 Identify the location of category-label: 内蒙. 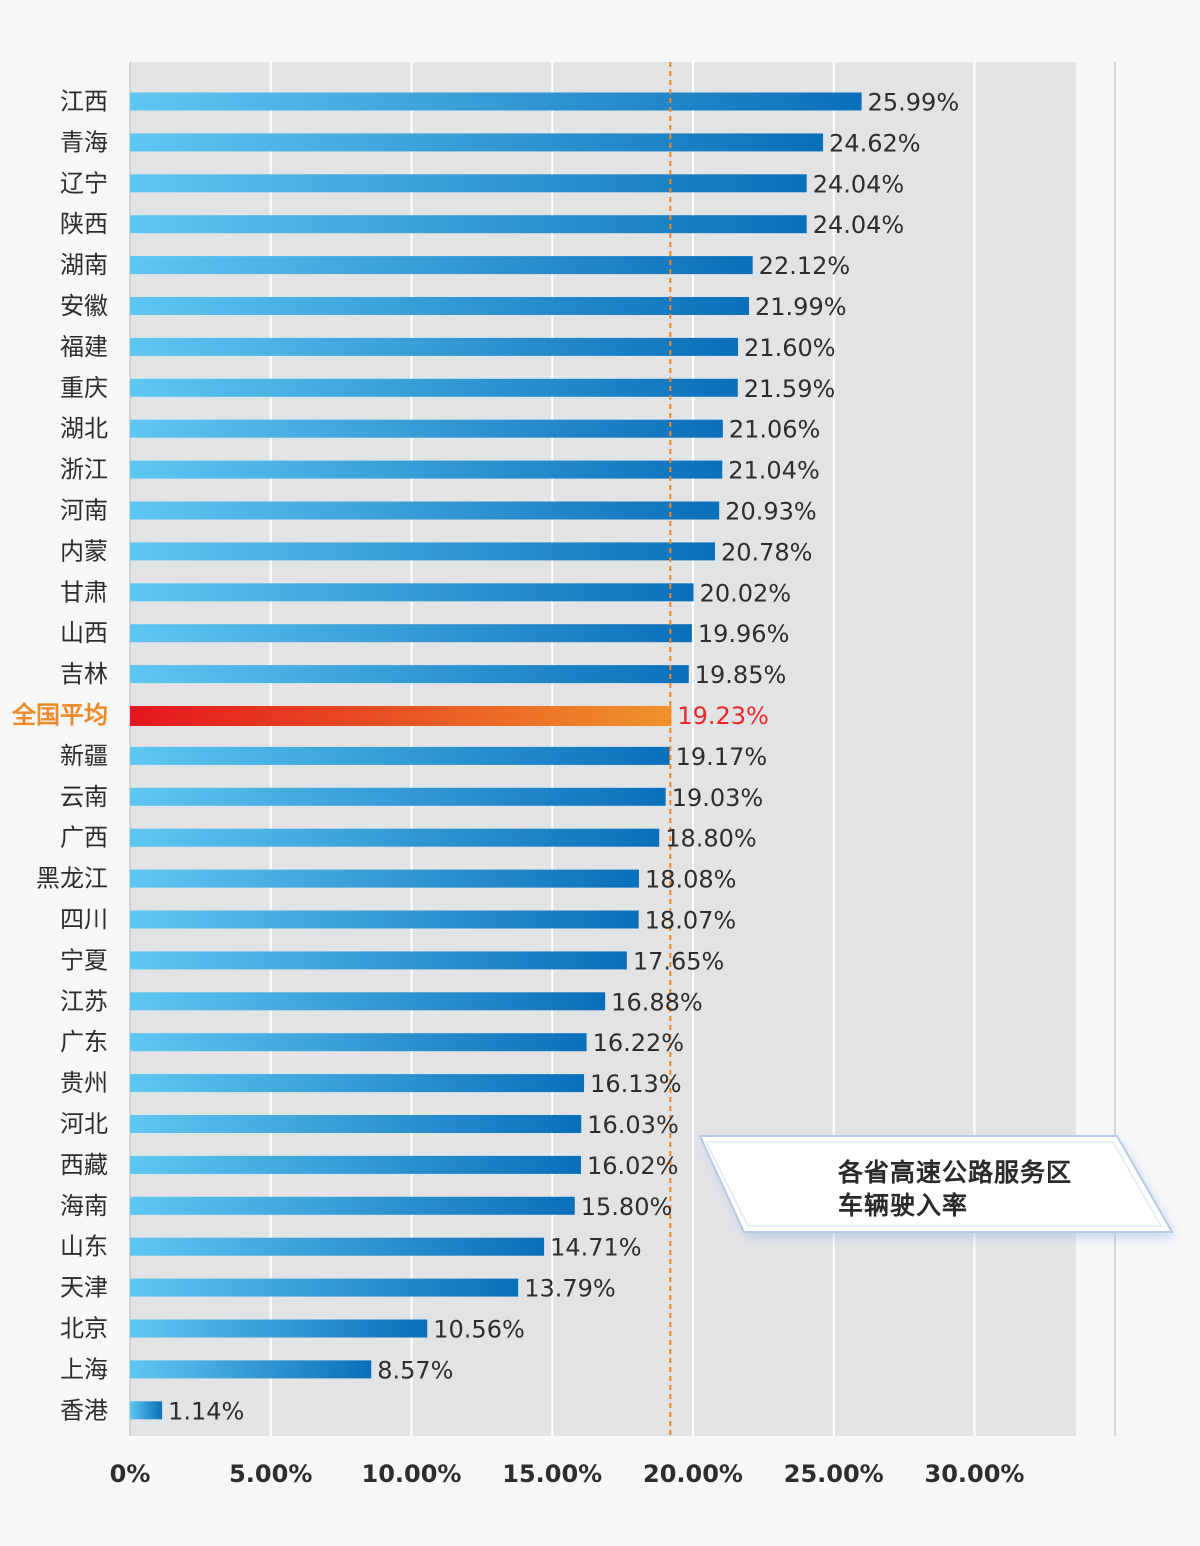
(84, 551).